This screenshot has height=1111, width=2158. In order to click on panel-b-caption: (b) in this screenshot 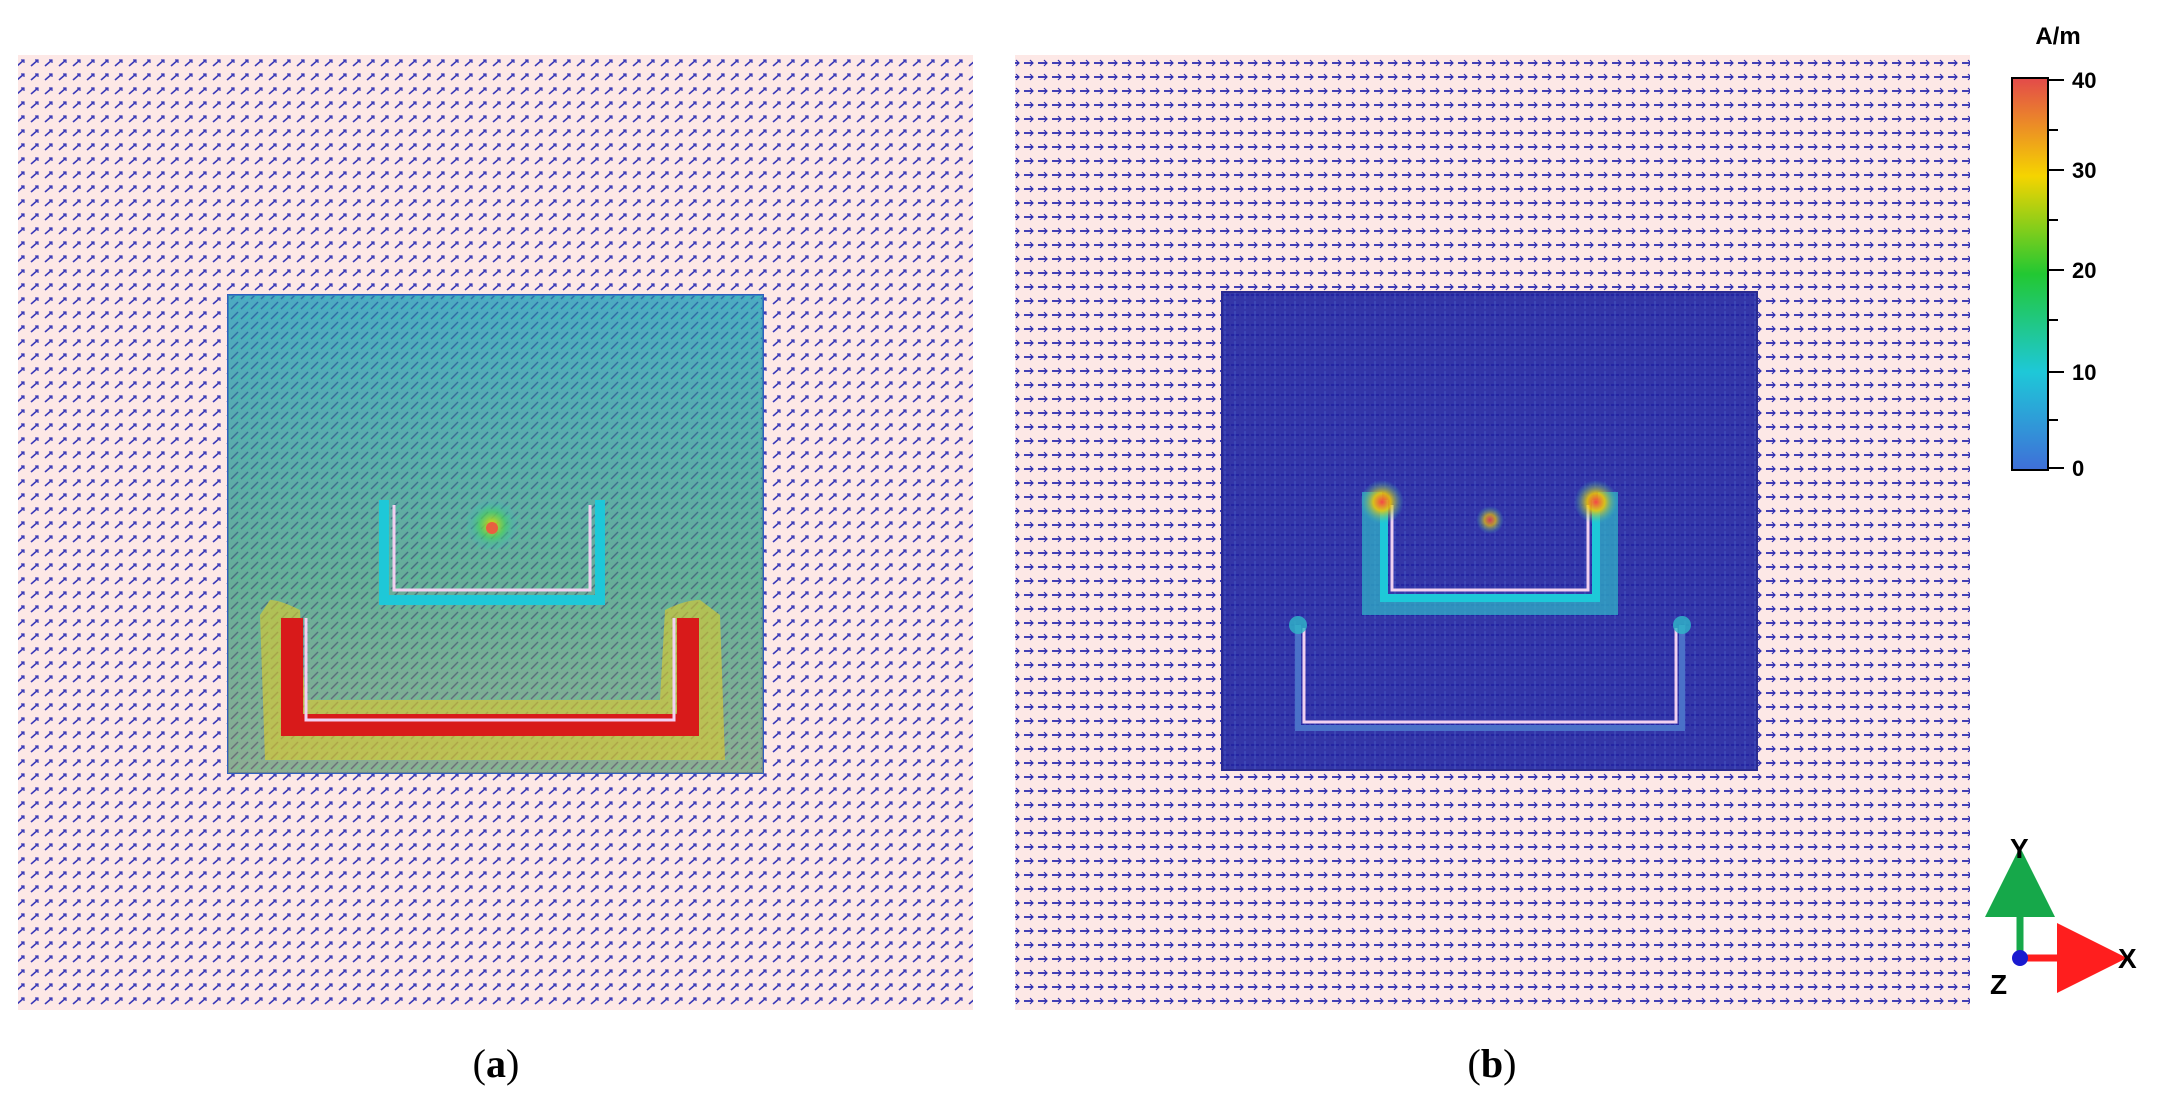, I will do `click(1492, 1063)`.